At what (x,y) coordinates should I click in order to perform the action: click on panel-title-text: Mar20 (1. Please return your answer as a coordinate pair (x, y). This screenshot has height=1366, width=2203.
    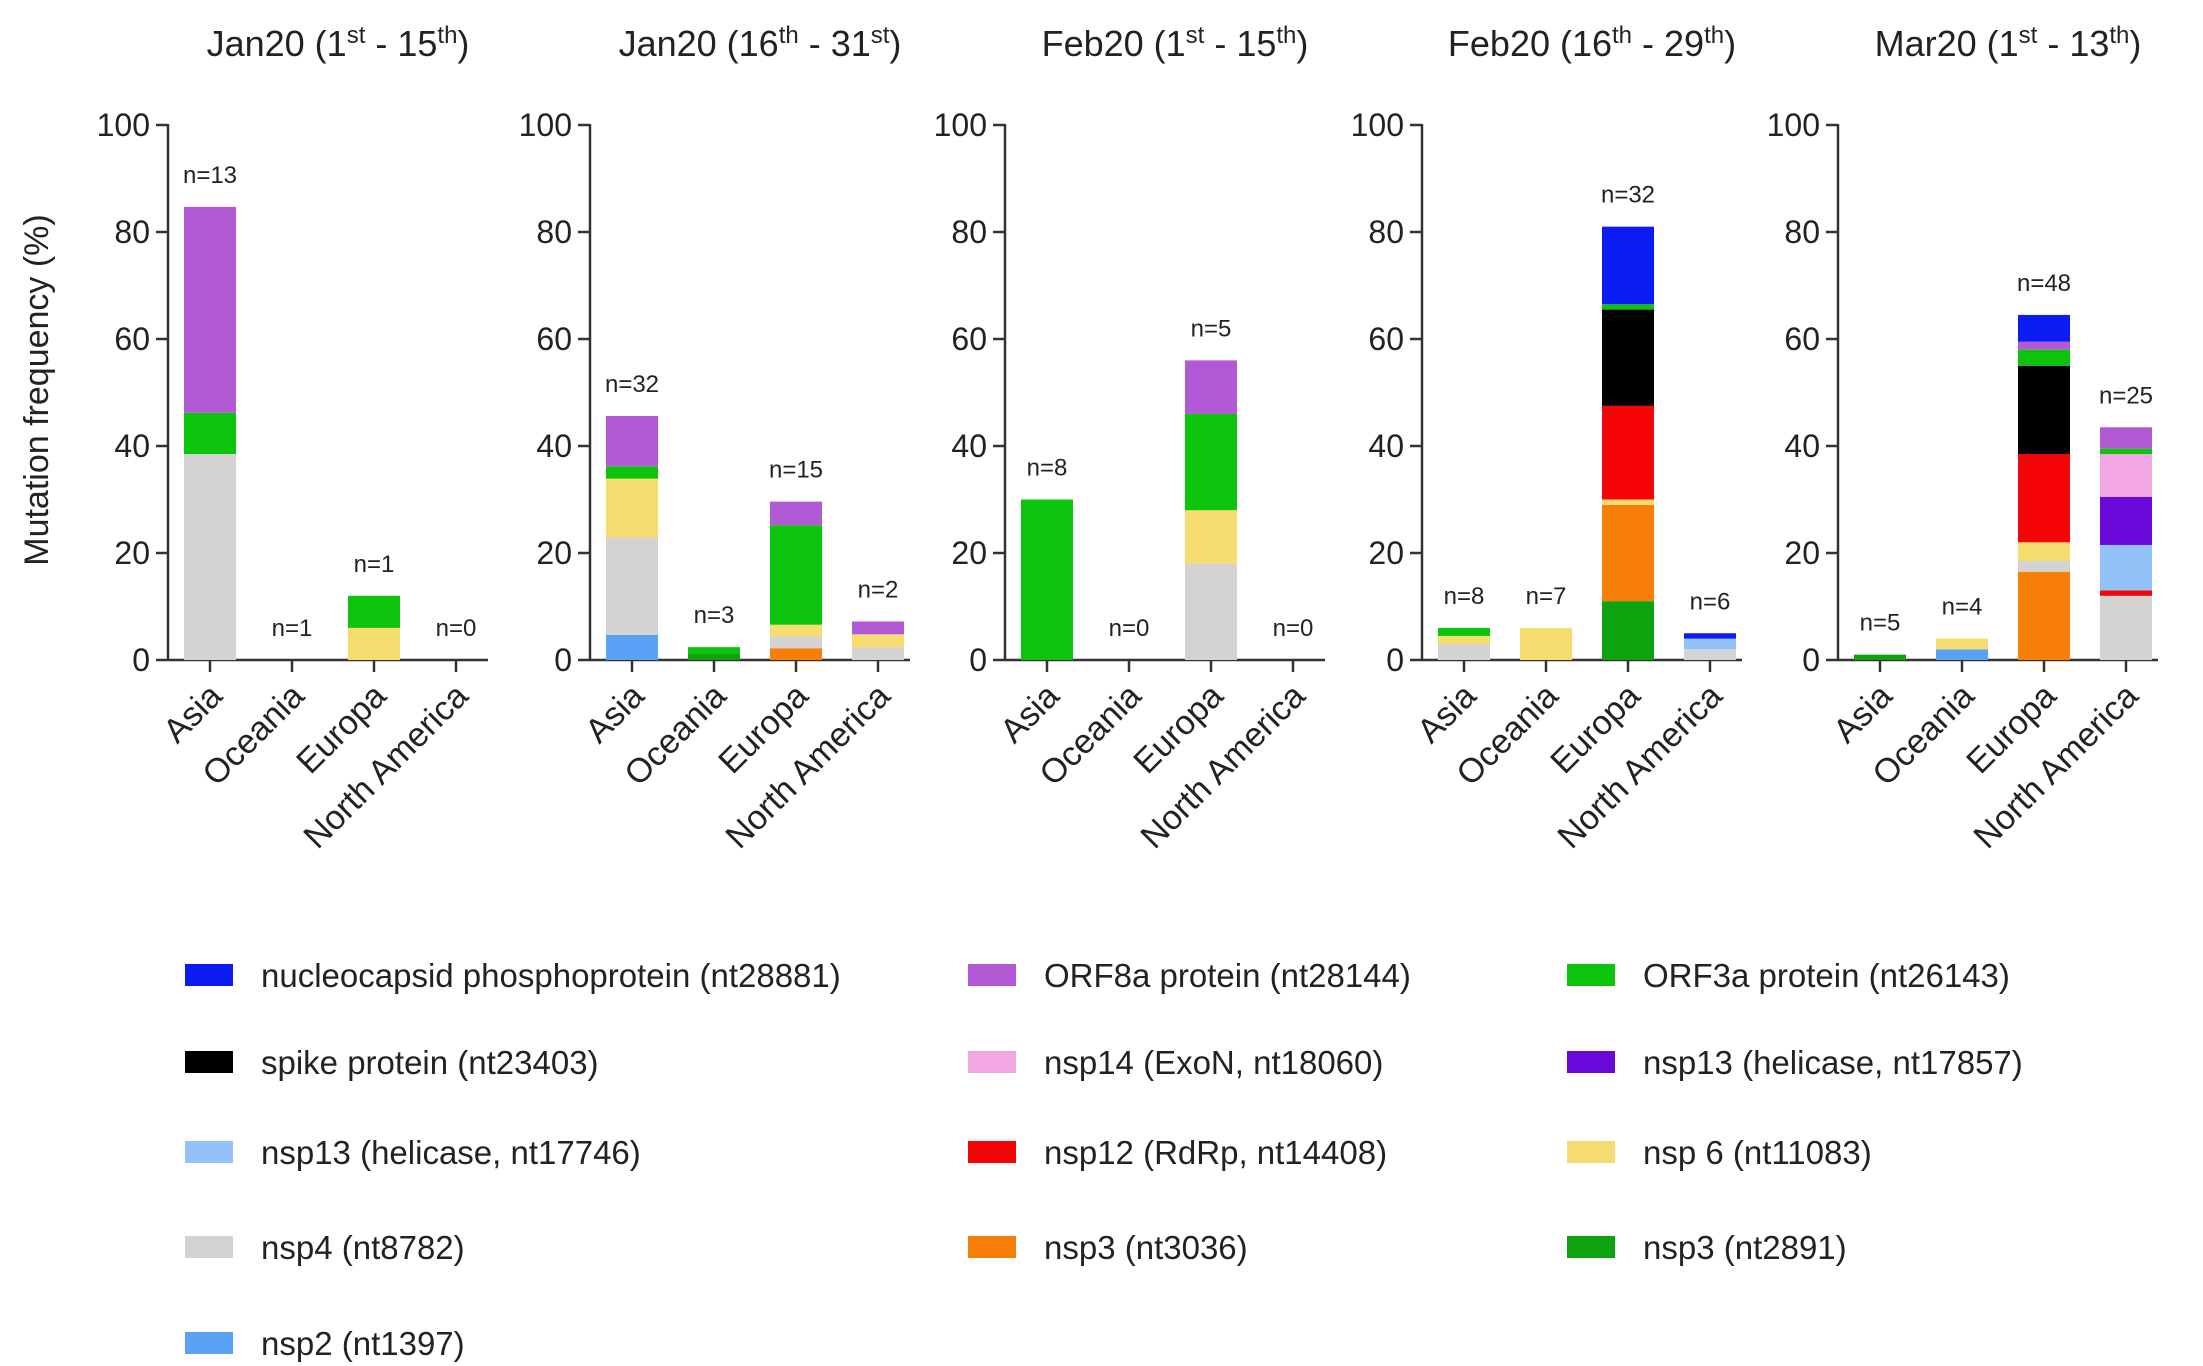
    Looking at the image, I should click on (1947, 43).